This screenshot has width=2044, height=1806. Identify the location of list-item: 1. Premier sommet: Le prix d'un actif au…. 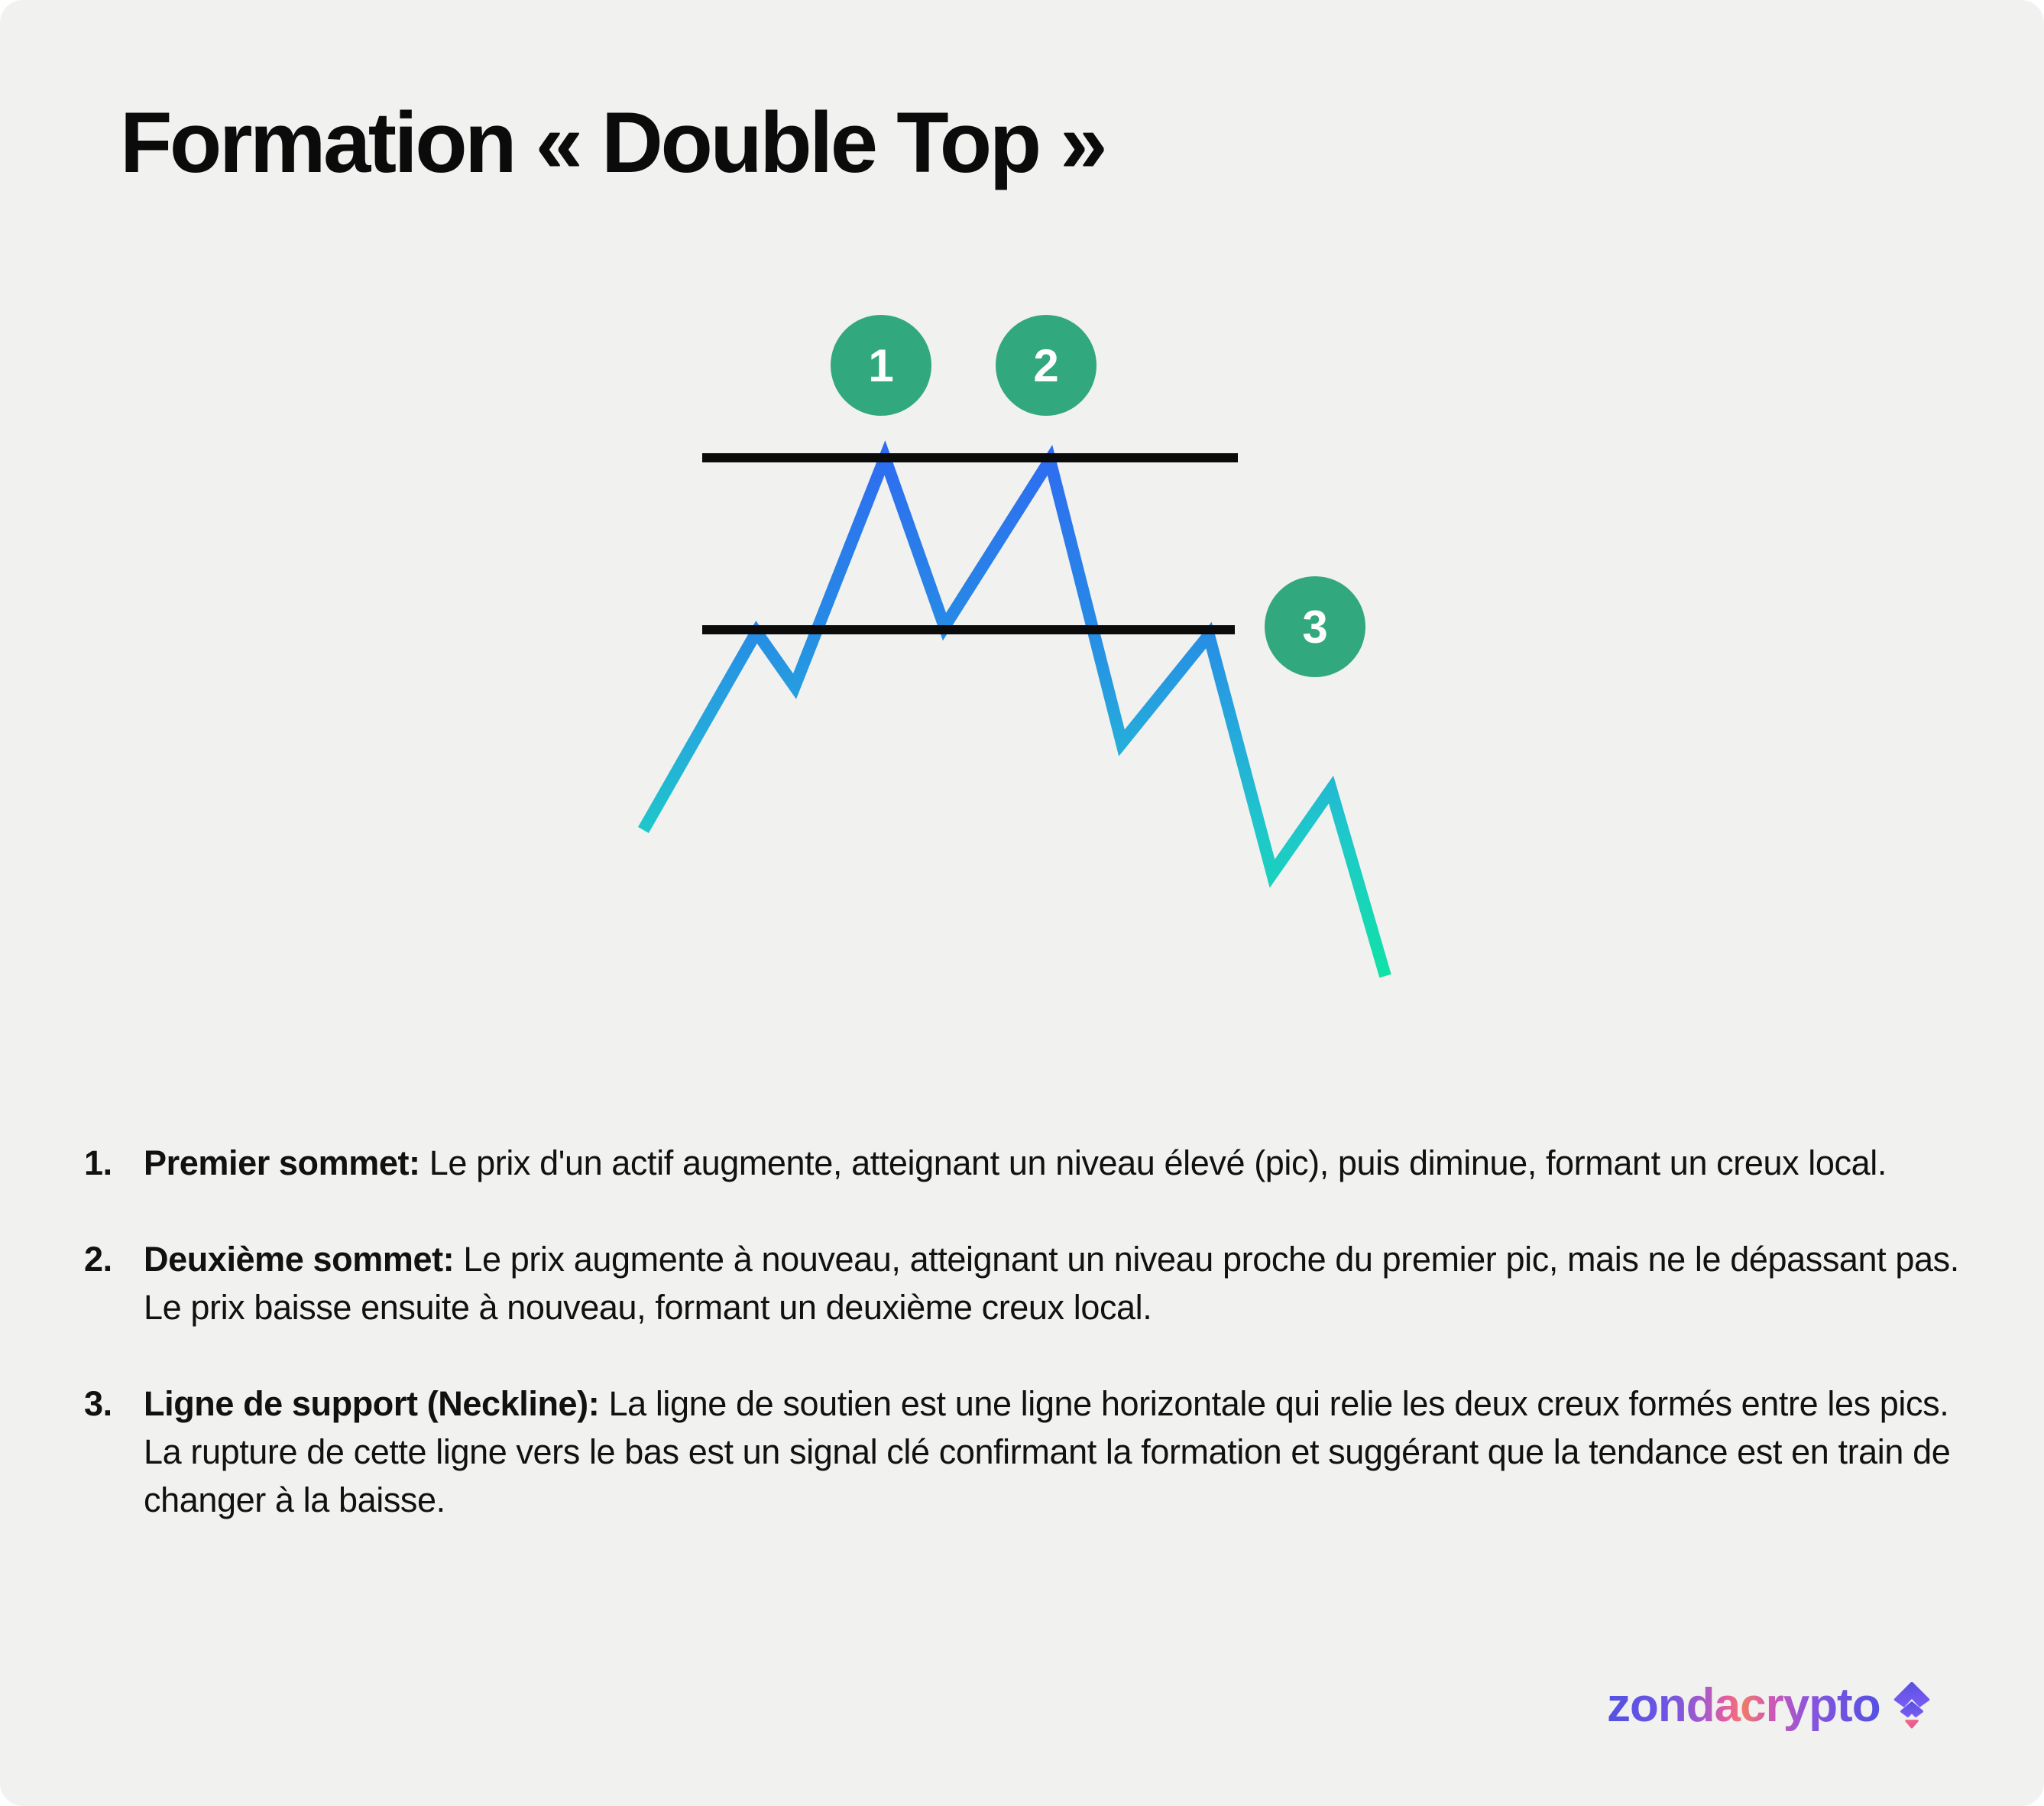
(1024, 1163).